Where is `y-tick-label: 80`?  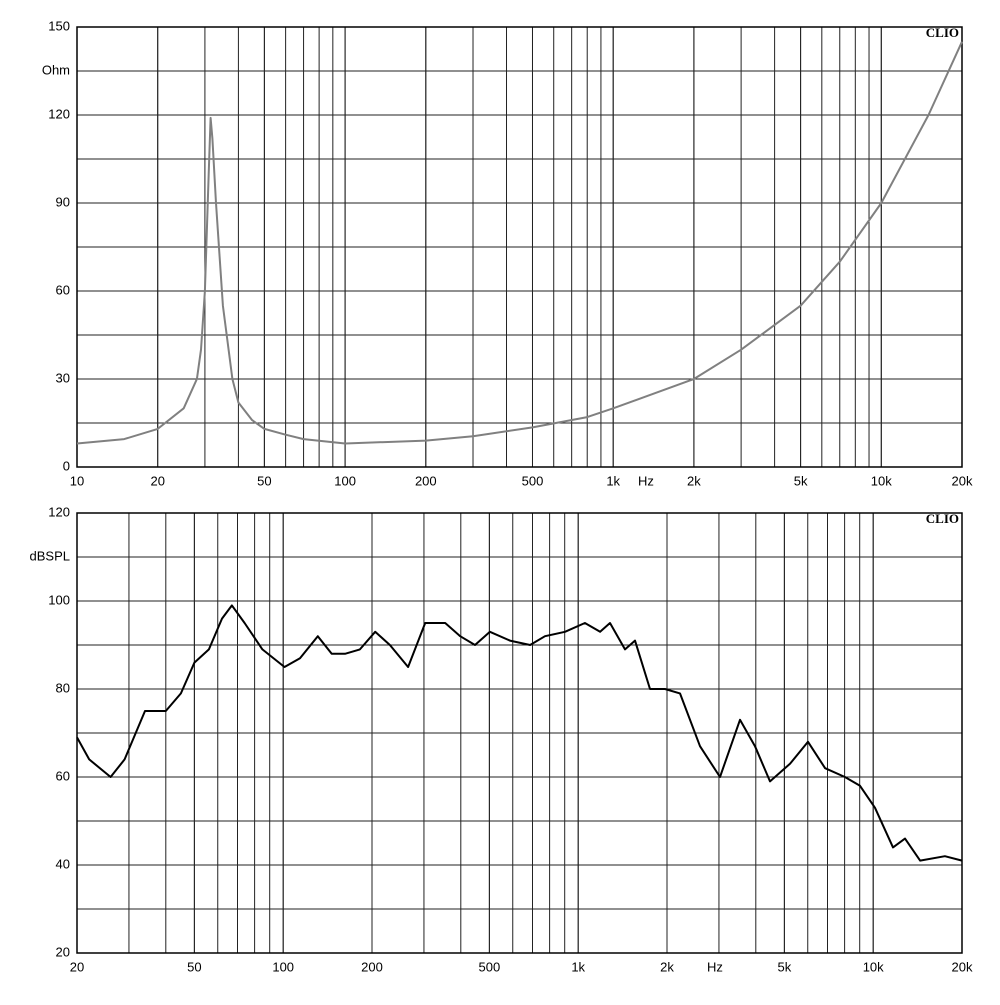
y-tick-label: 80 is located at coordinates (63, 687).